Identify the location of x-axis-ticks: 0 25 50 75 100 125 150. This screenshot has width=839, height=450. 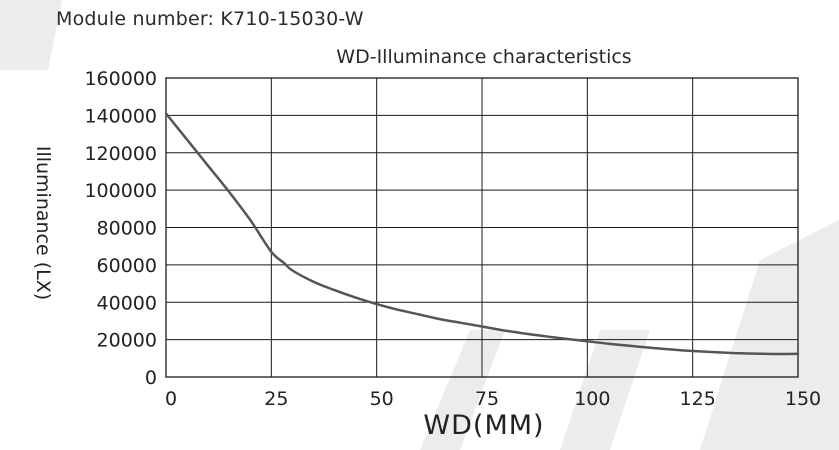
(493, 399).